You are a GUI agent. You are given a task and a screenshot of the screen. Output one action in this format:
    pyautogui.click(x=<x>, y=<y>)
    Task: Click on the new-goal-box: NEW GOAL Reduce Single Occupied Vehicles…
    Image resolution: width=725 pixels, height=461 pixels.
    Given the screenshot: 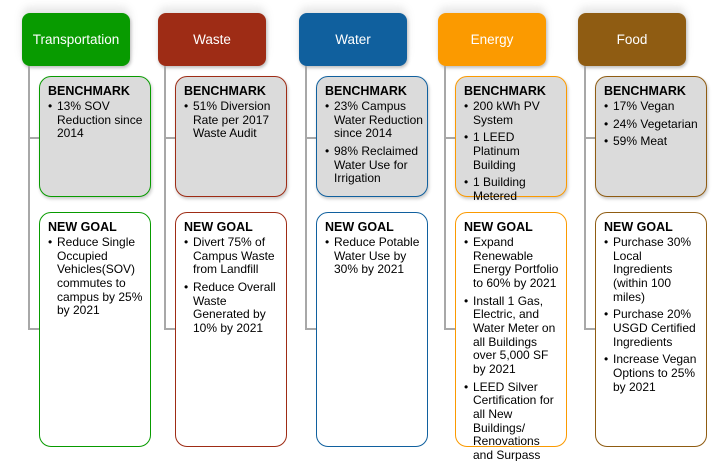 What is the action you would take?
    pyautogui.click(x=95, y=329)
    